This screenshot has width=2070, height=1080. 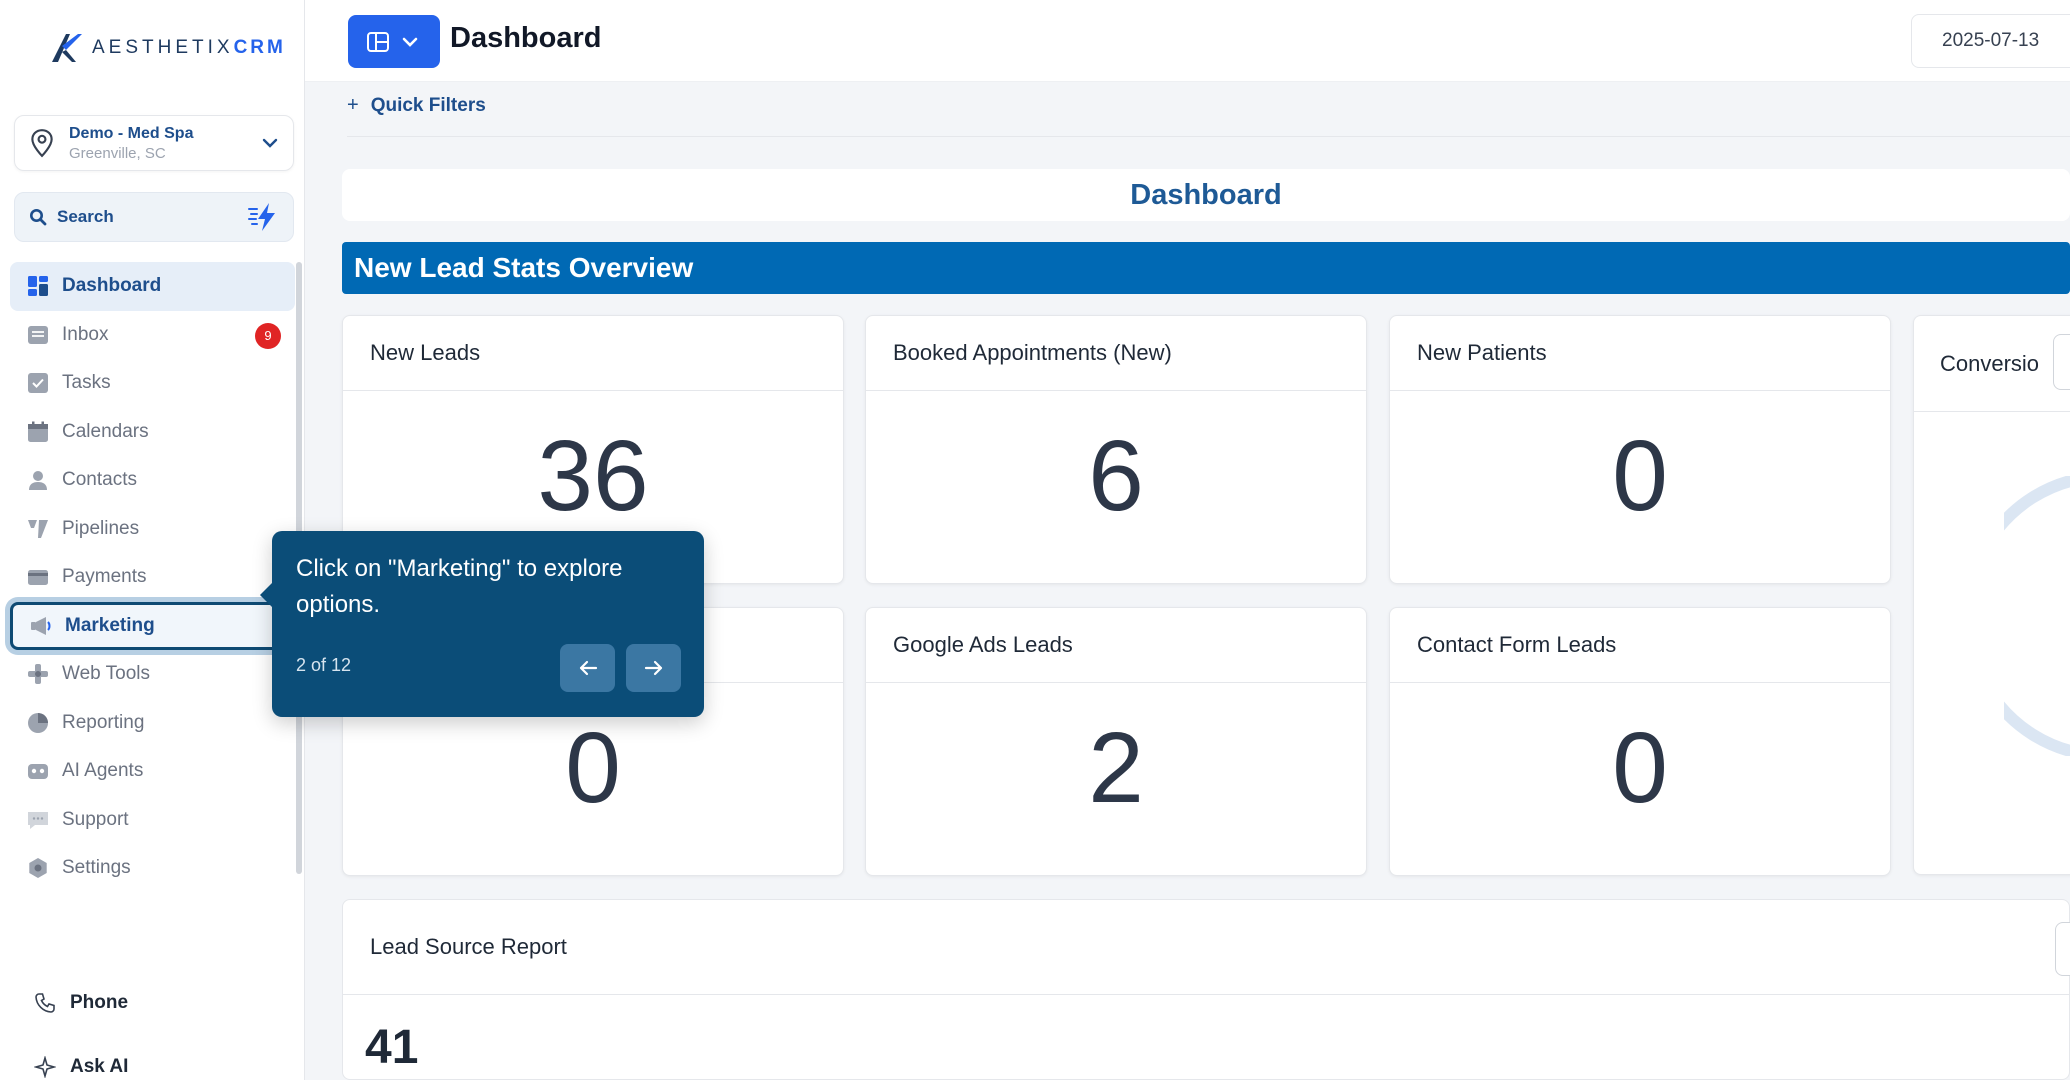 I want to click on sidebar-item-payments: Payments, so click(x=152, y=577).